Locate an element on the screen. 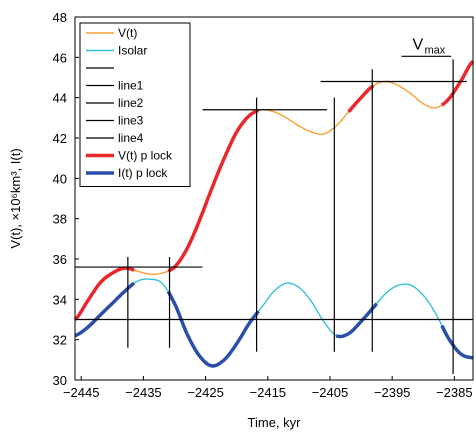 The width and height of the screenshot is (476, 434). y-tick-label: 34 is located at coordinates (60, 299).